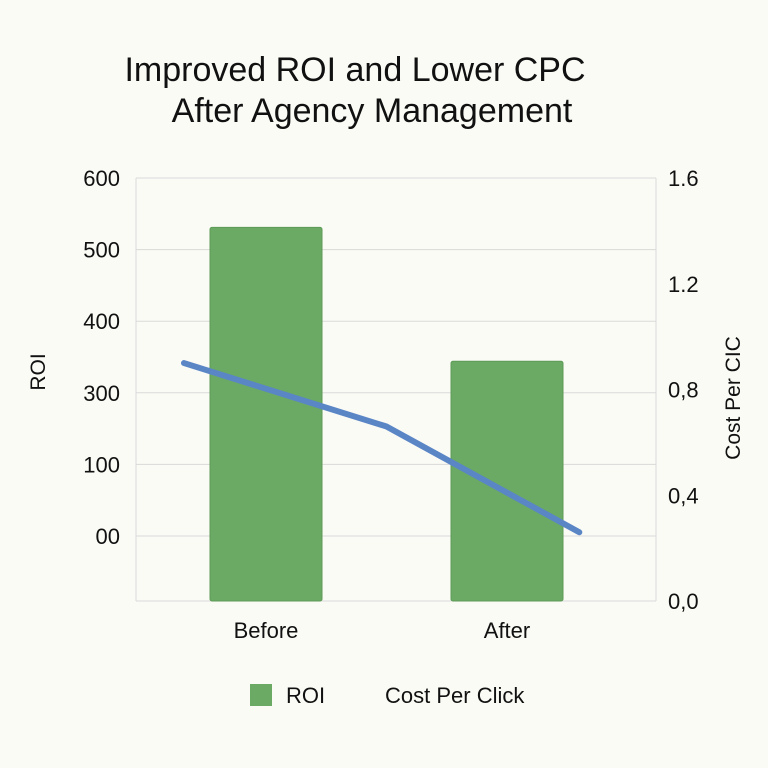 The height and width of the screenshot is (768, 768). I want to click on right-tick-label: 1.2, so click(683, 284).